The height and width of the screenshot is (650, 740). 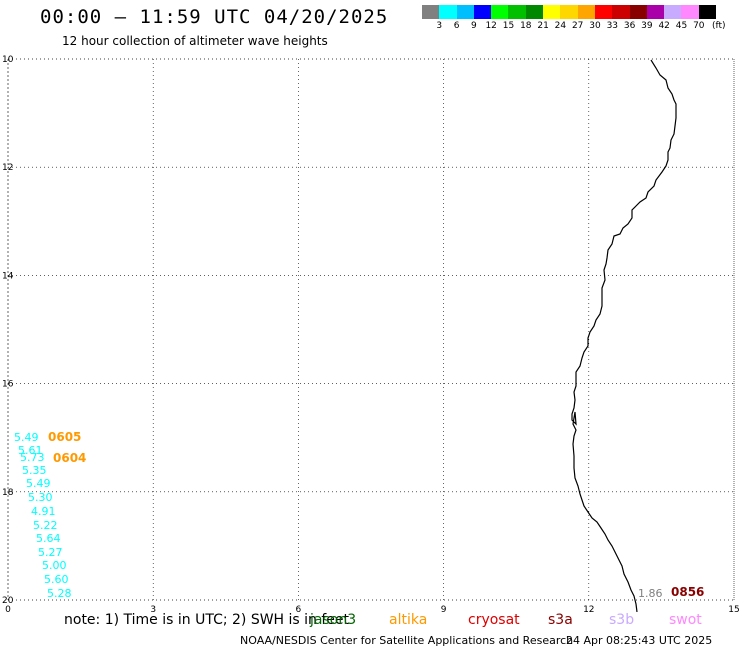 What do you see at coordinates (650, 593) in the screenshot?
I see `swh-reading-grey: 1.86` at bounding box center [650, 593].